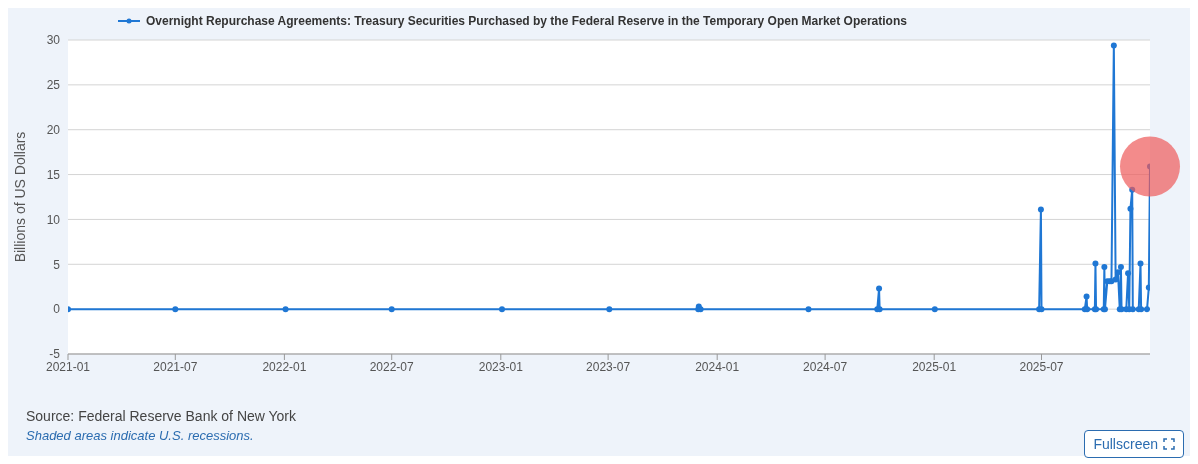 This screenshot has height=464, width=1198. Describe the element at coordinates (825, 366) in the screenshot. I see `x-tick-label: 2024-07` at that location.